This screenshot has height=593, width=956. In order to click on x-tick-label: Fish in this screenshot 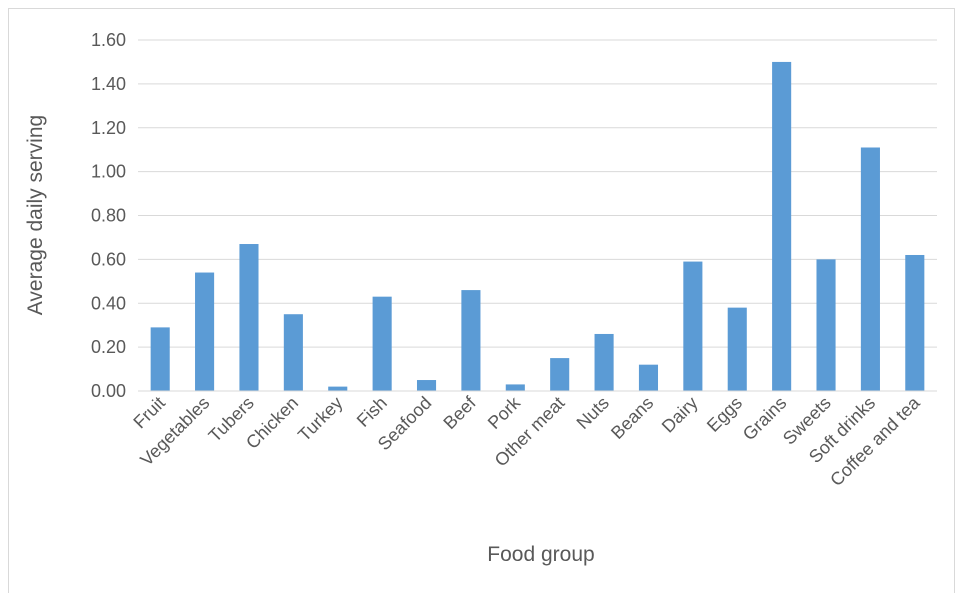, I will do `click(372, 412)`.